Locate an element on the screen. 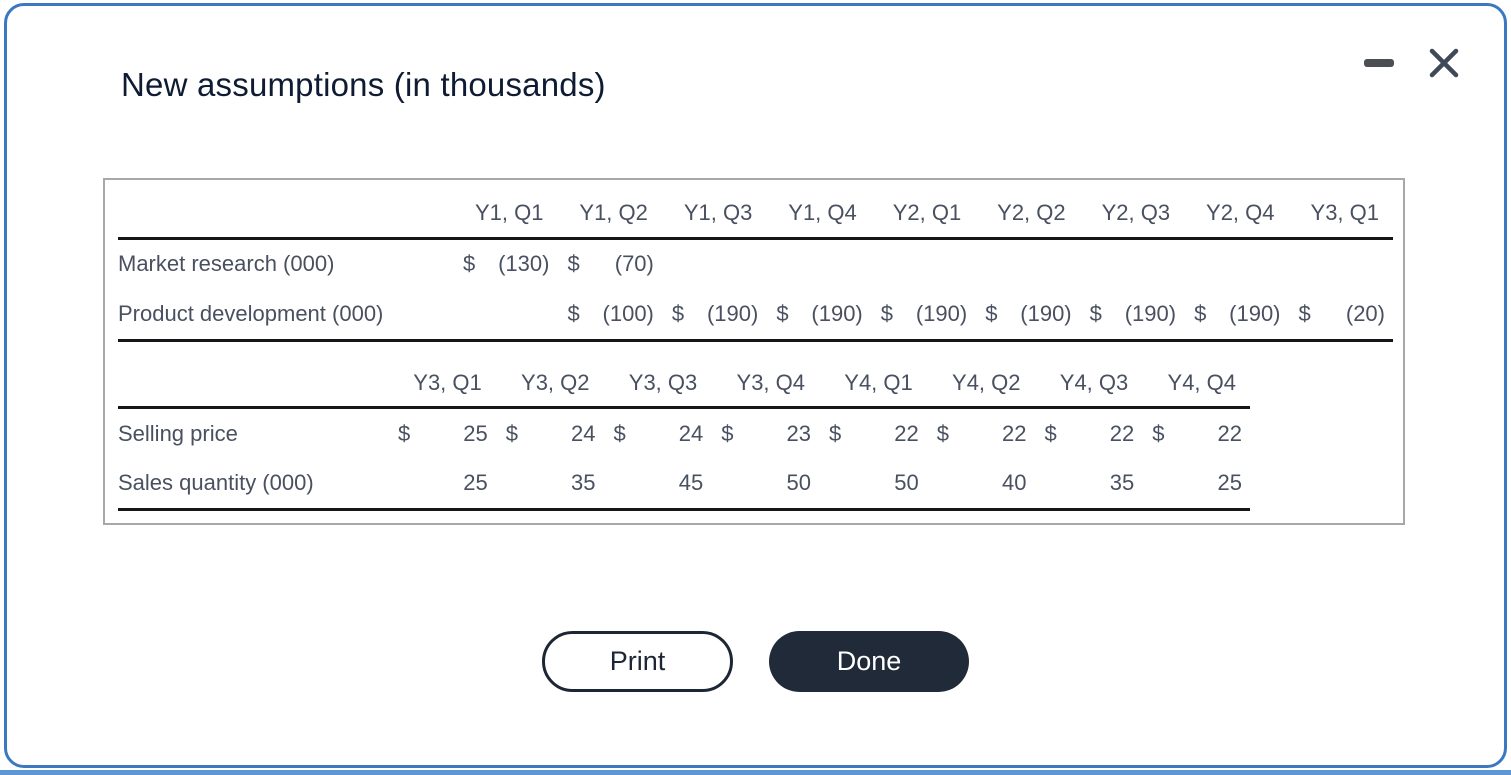 This screenshot has width=1511, height=775. column-header: Y2, Q2 is located at coordinates (1031, 213).